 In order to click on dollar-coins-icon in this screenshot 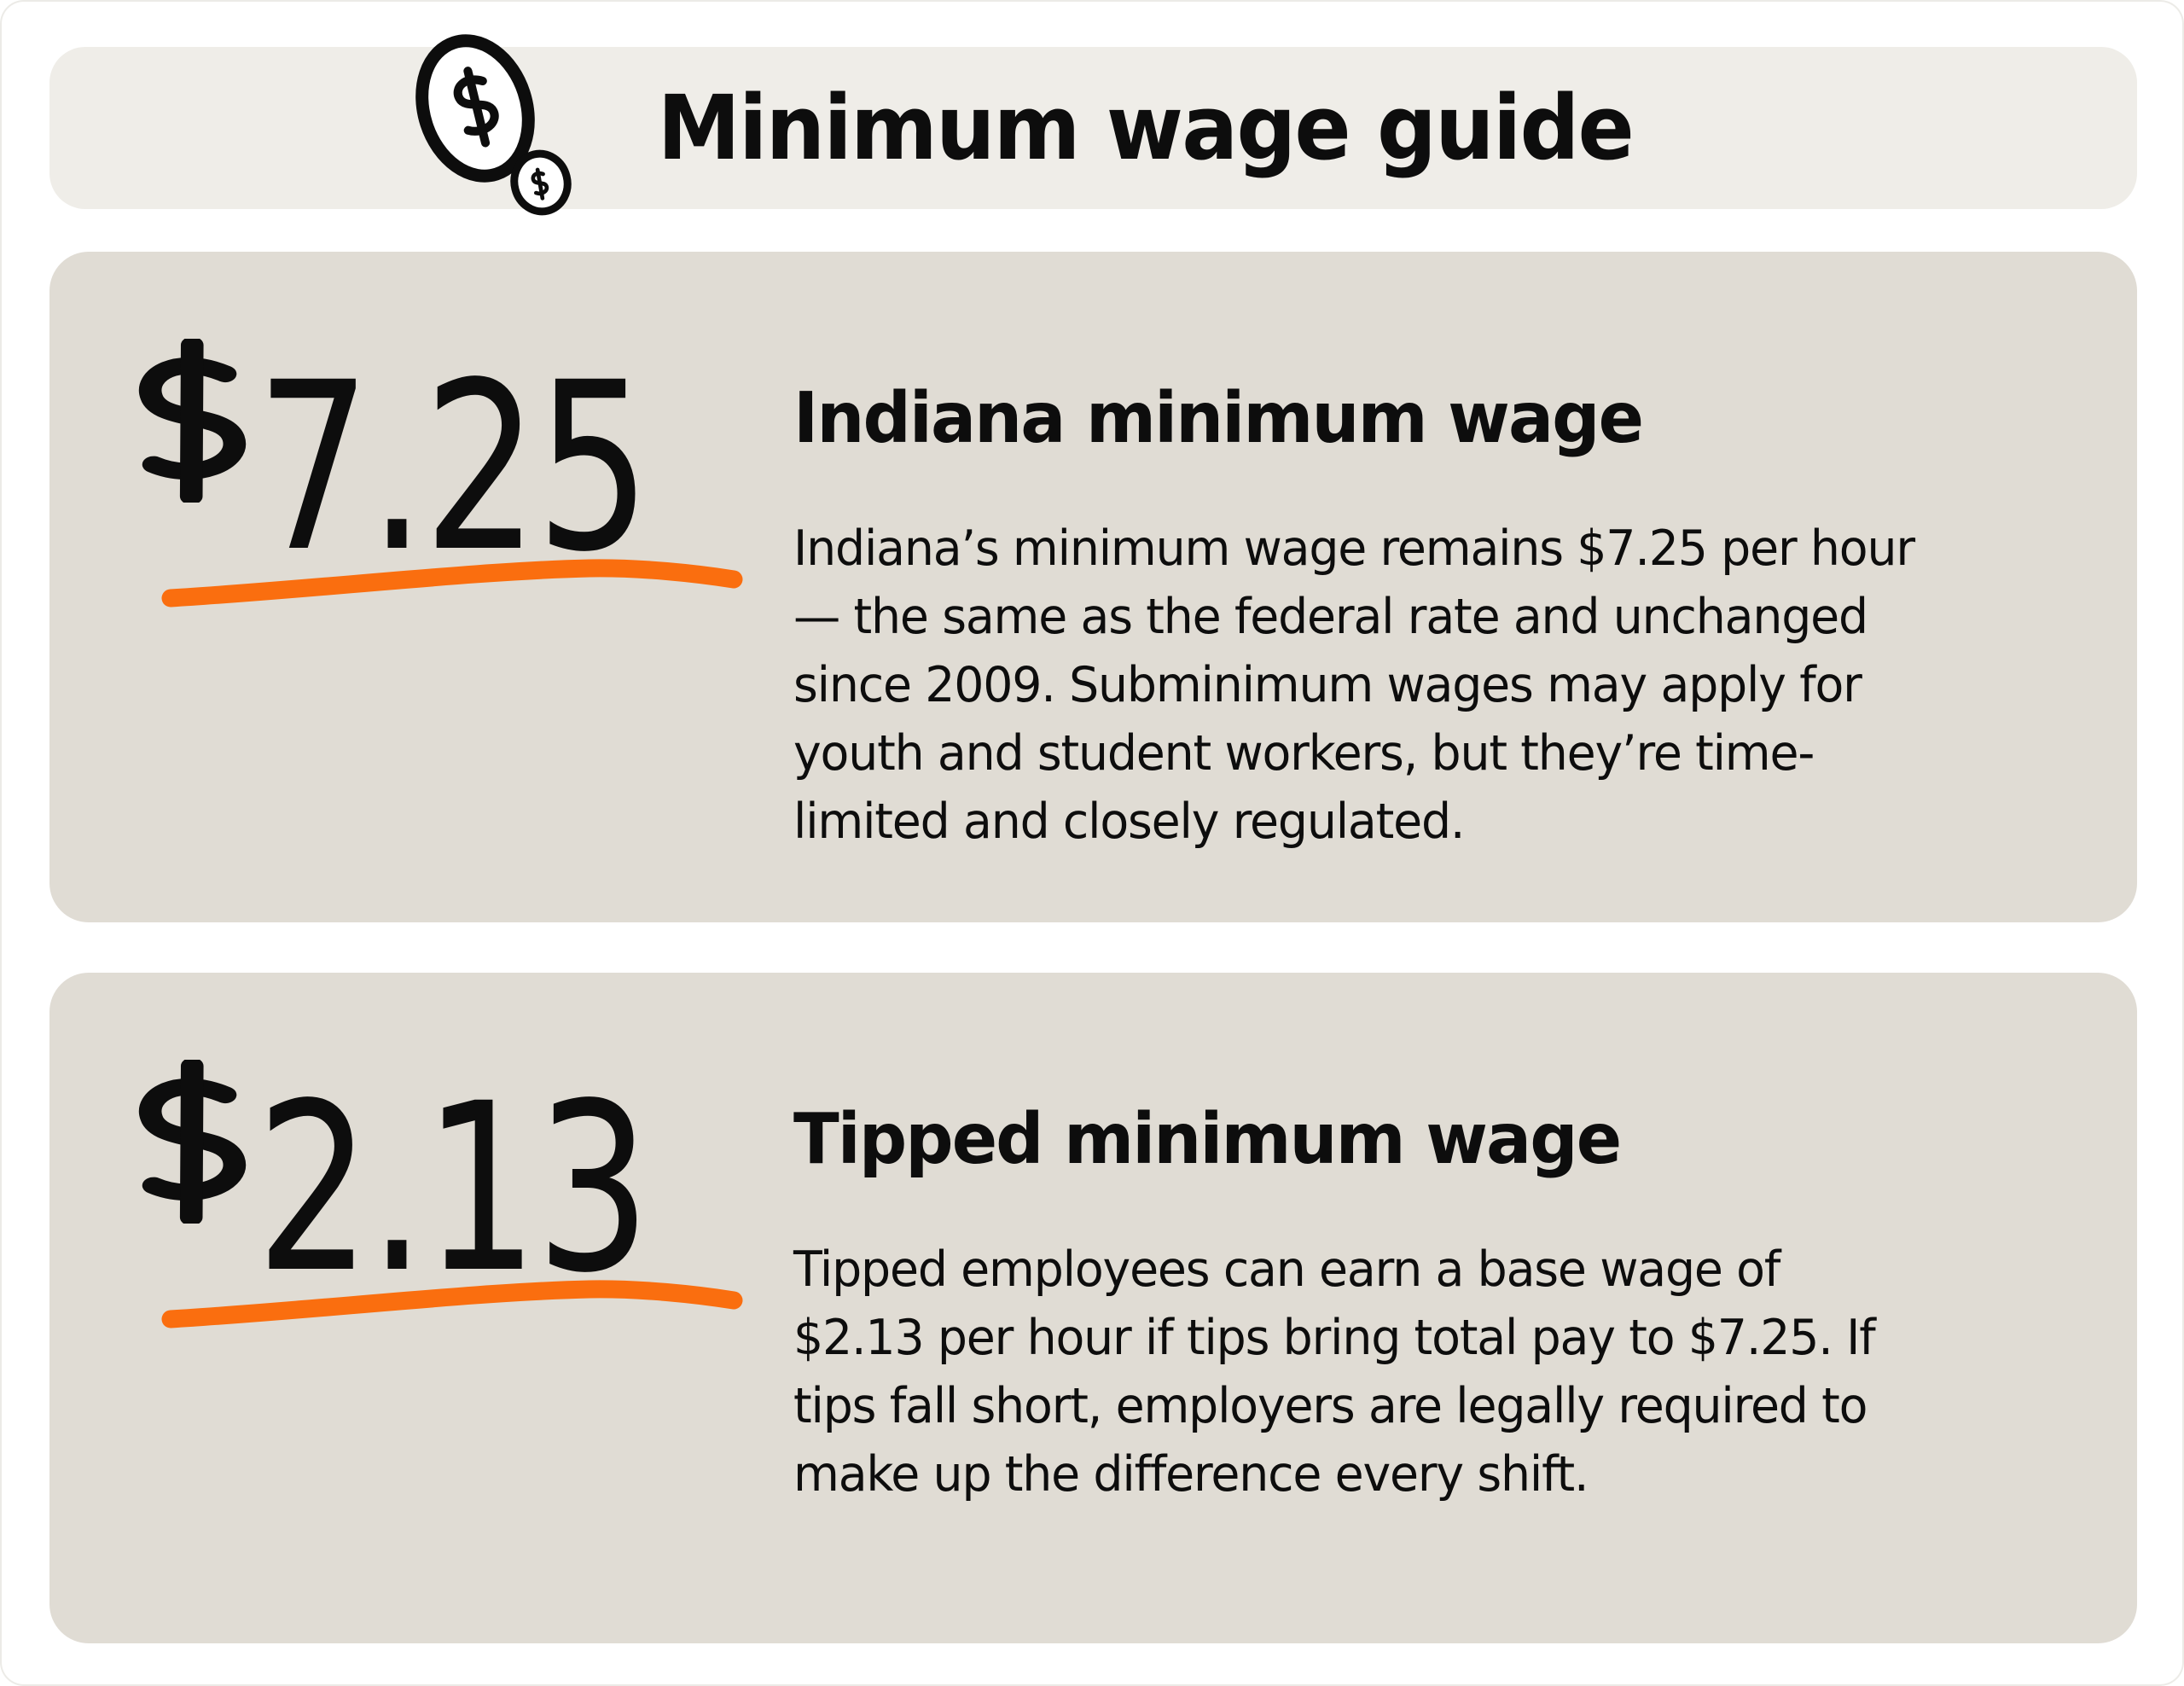, I will do `click(493, 125)`.